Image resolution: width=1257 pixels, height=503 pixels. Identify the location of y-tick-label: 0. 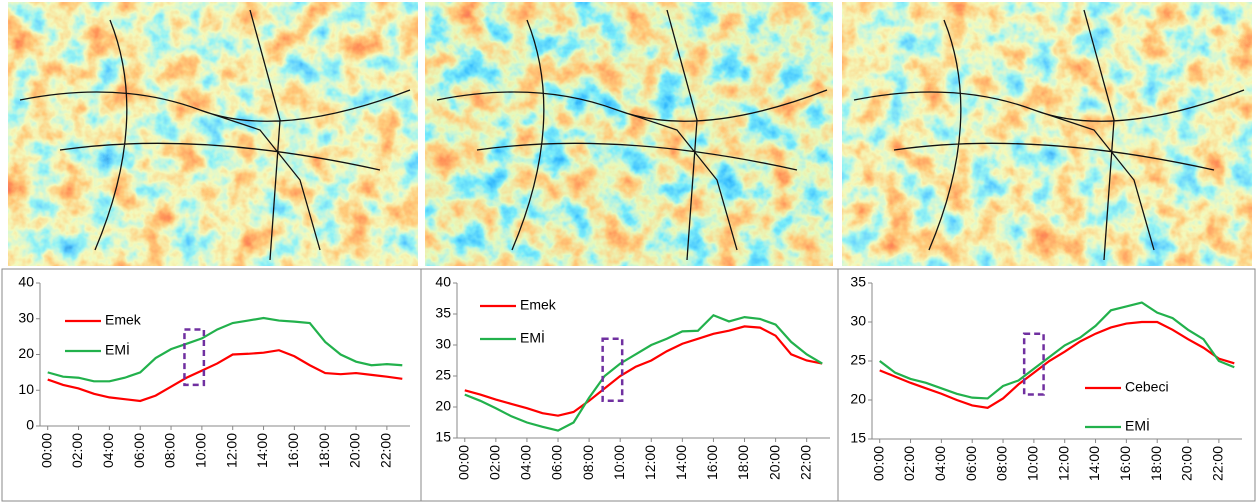
(30, 425).